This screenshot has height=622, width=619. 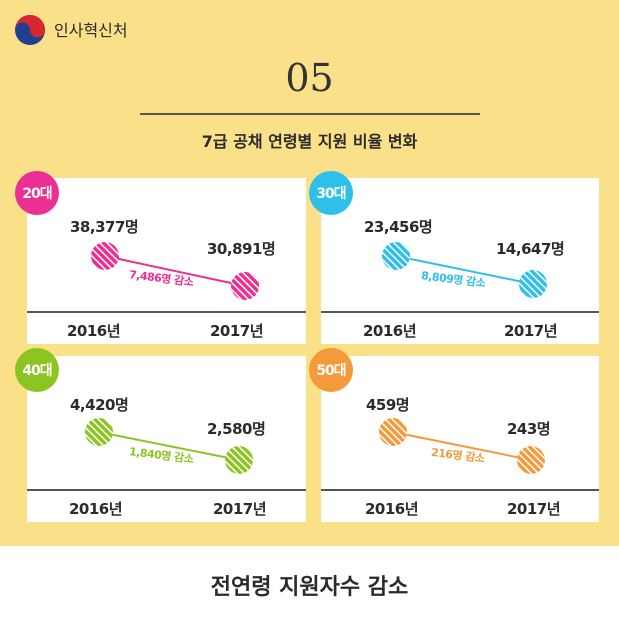 What do you see at coordinates (166, 490) in the screenshot?
I see `card-40s-baseline` at bounding box center [166, 490].